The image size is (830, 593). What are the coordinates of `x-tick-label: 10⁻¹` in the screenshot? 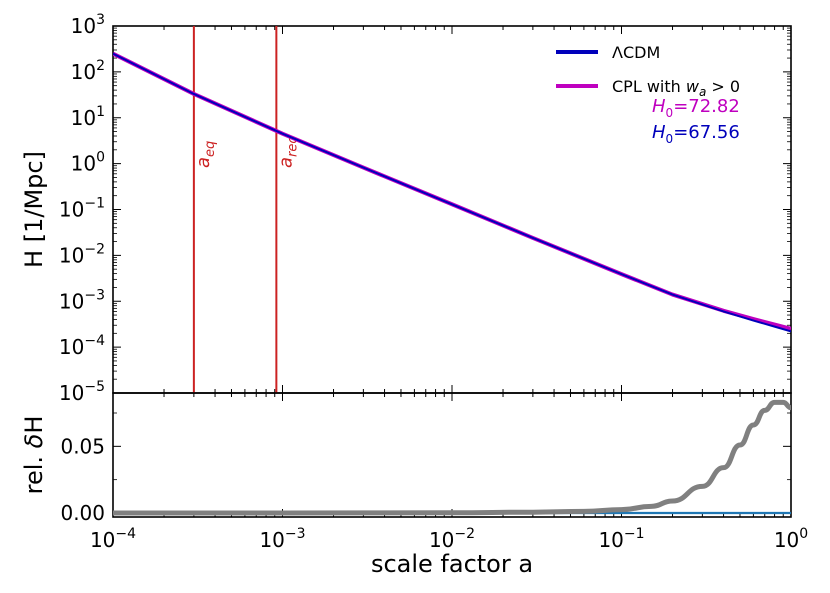 It's located at (621, 539).